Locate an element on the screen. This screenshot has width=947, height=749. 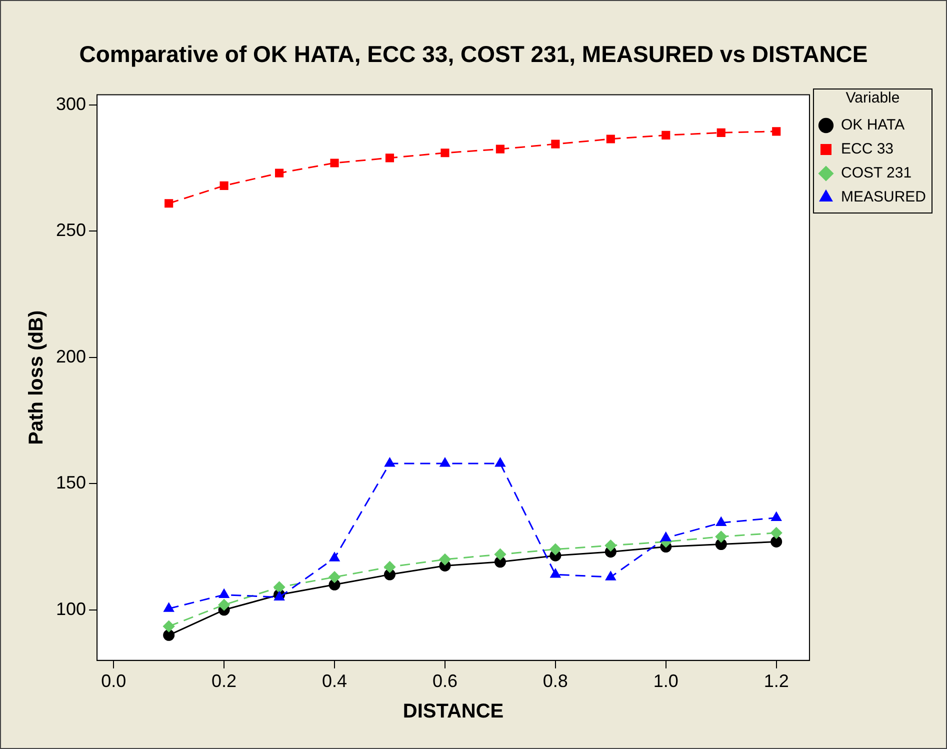
legend-label: OK HATA is located at coordinates (872, 125).